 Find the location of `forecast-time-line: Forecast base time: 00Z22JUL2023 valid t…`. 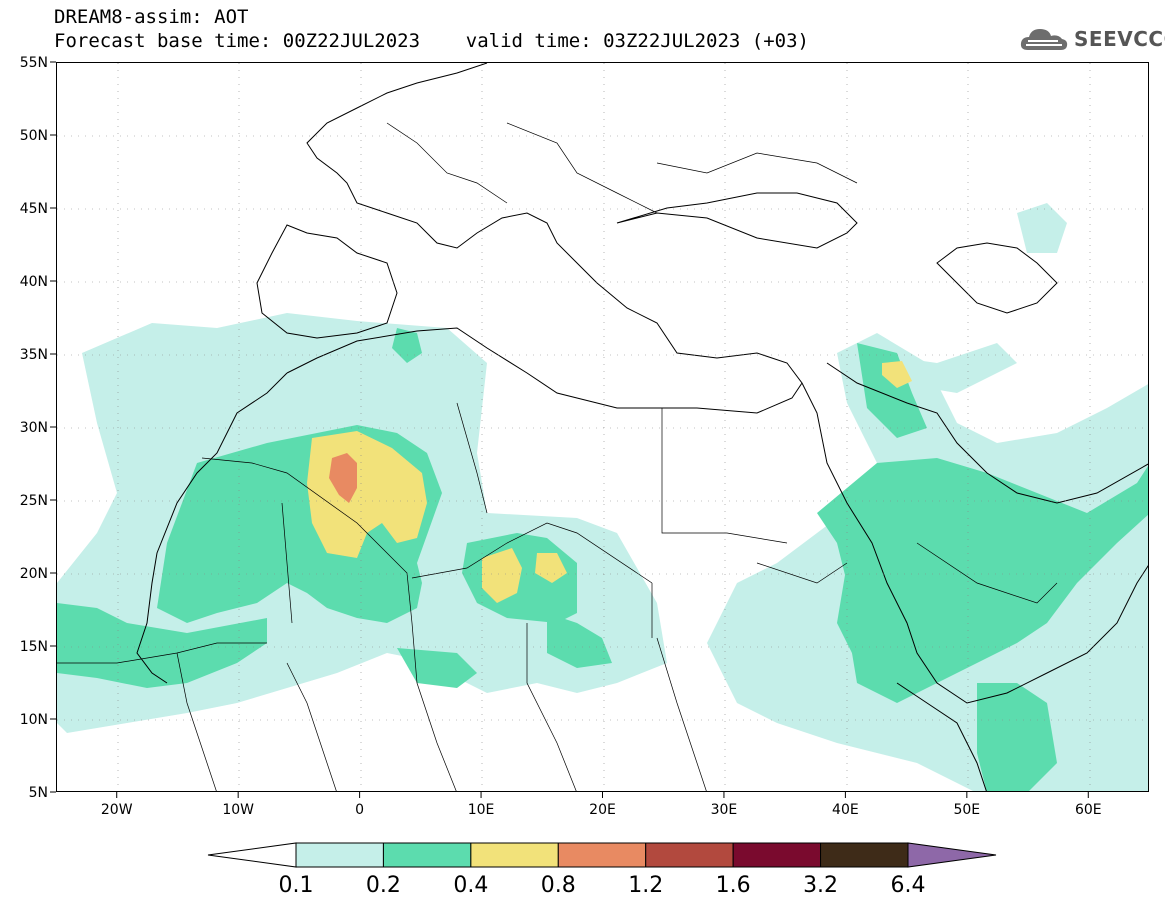

forecast-time-line: Forecast base time: 00Z22JUL2023 valid t… is located at coordinates (431, 41).